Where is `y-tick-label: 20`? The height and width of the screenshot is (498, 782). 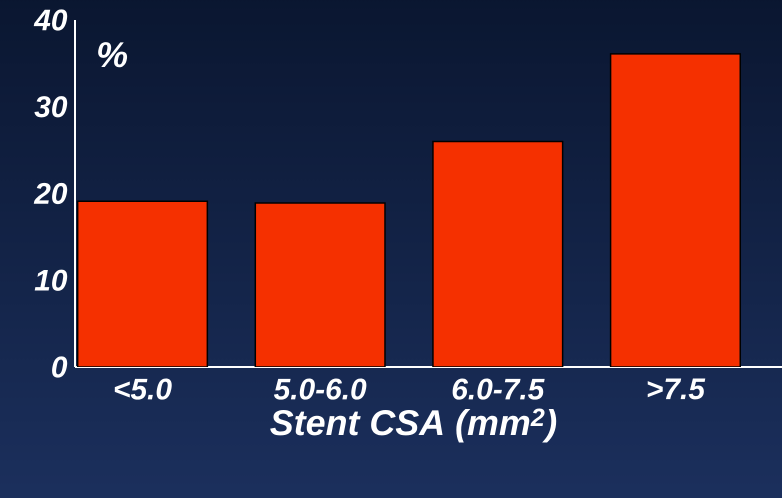 y-tick-label: 20 is located at coordinates (51, 193).